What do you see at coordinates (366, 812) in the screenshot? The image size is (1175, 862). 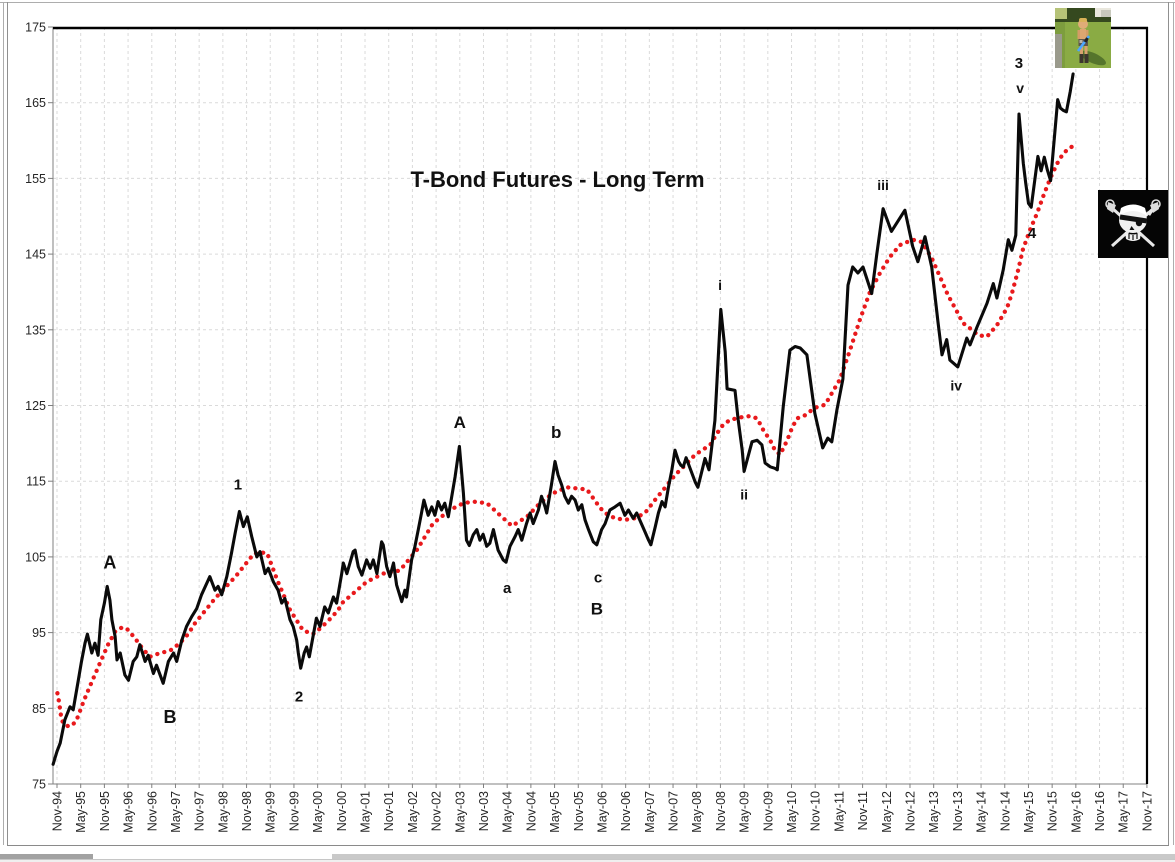 I see `svg-text: May-01` at bounding box center [366, 812].